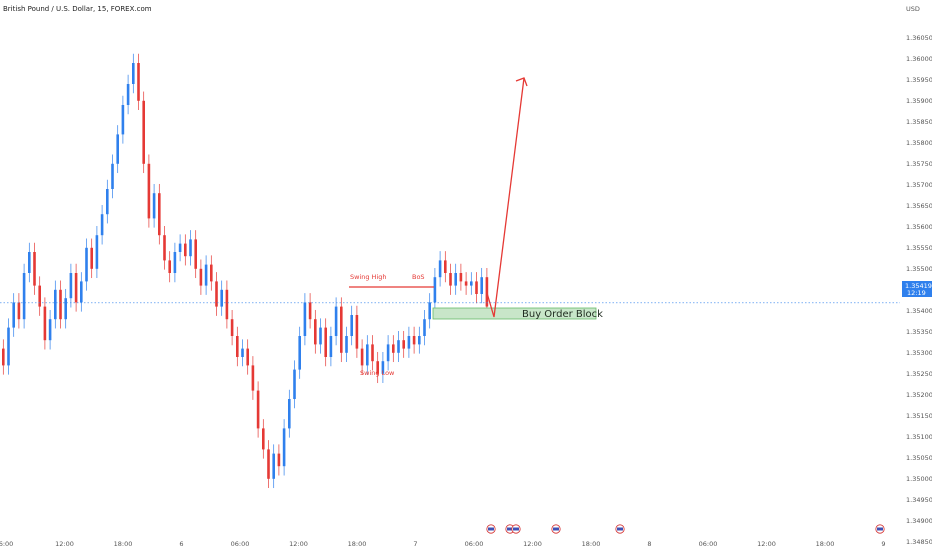 The height and width of the screenshot is (550, 932). I want to click on x-tick-label: 9, so click(883, 544).